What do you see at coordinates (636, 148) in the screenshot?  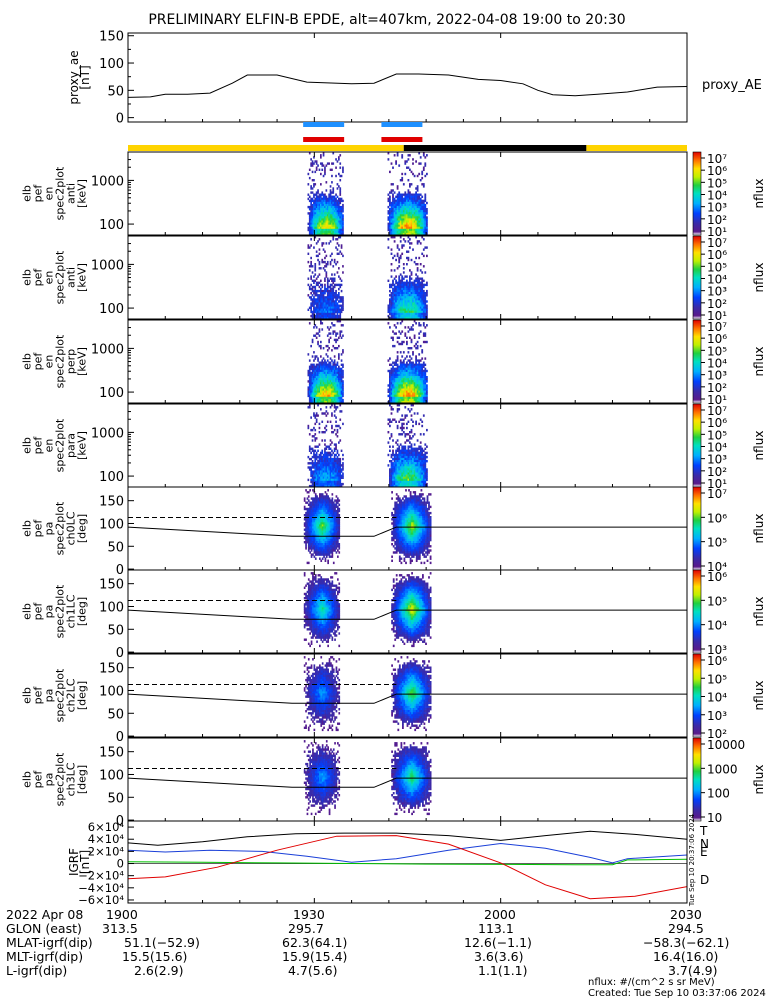 I see `state-bar-segment` at bounding box center [636, 148].